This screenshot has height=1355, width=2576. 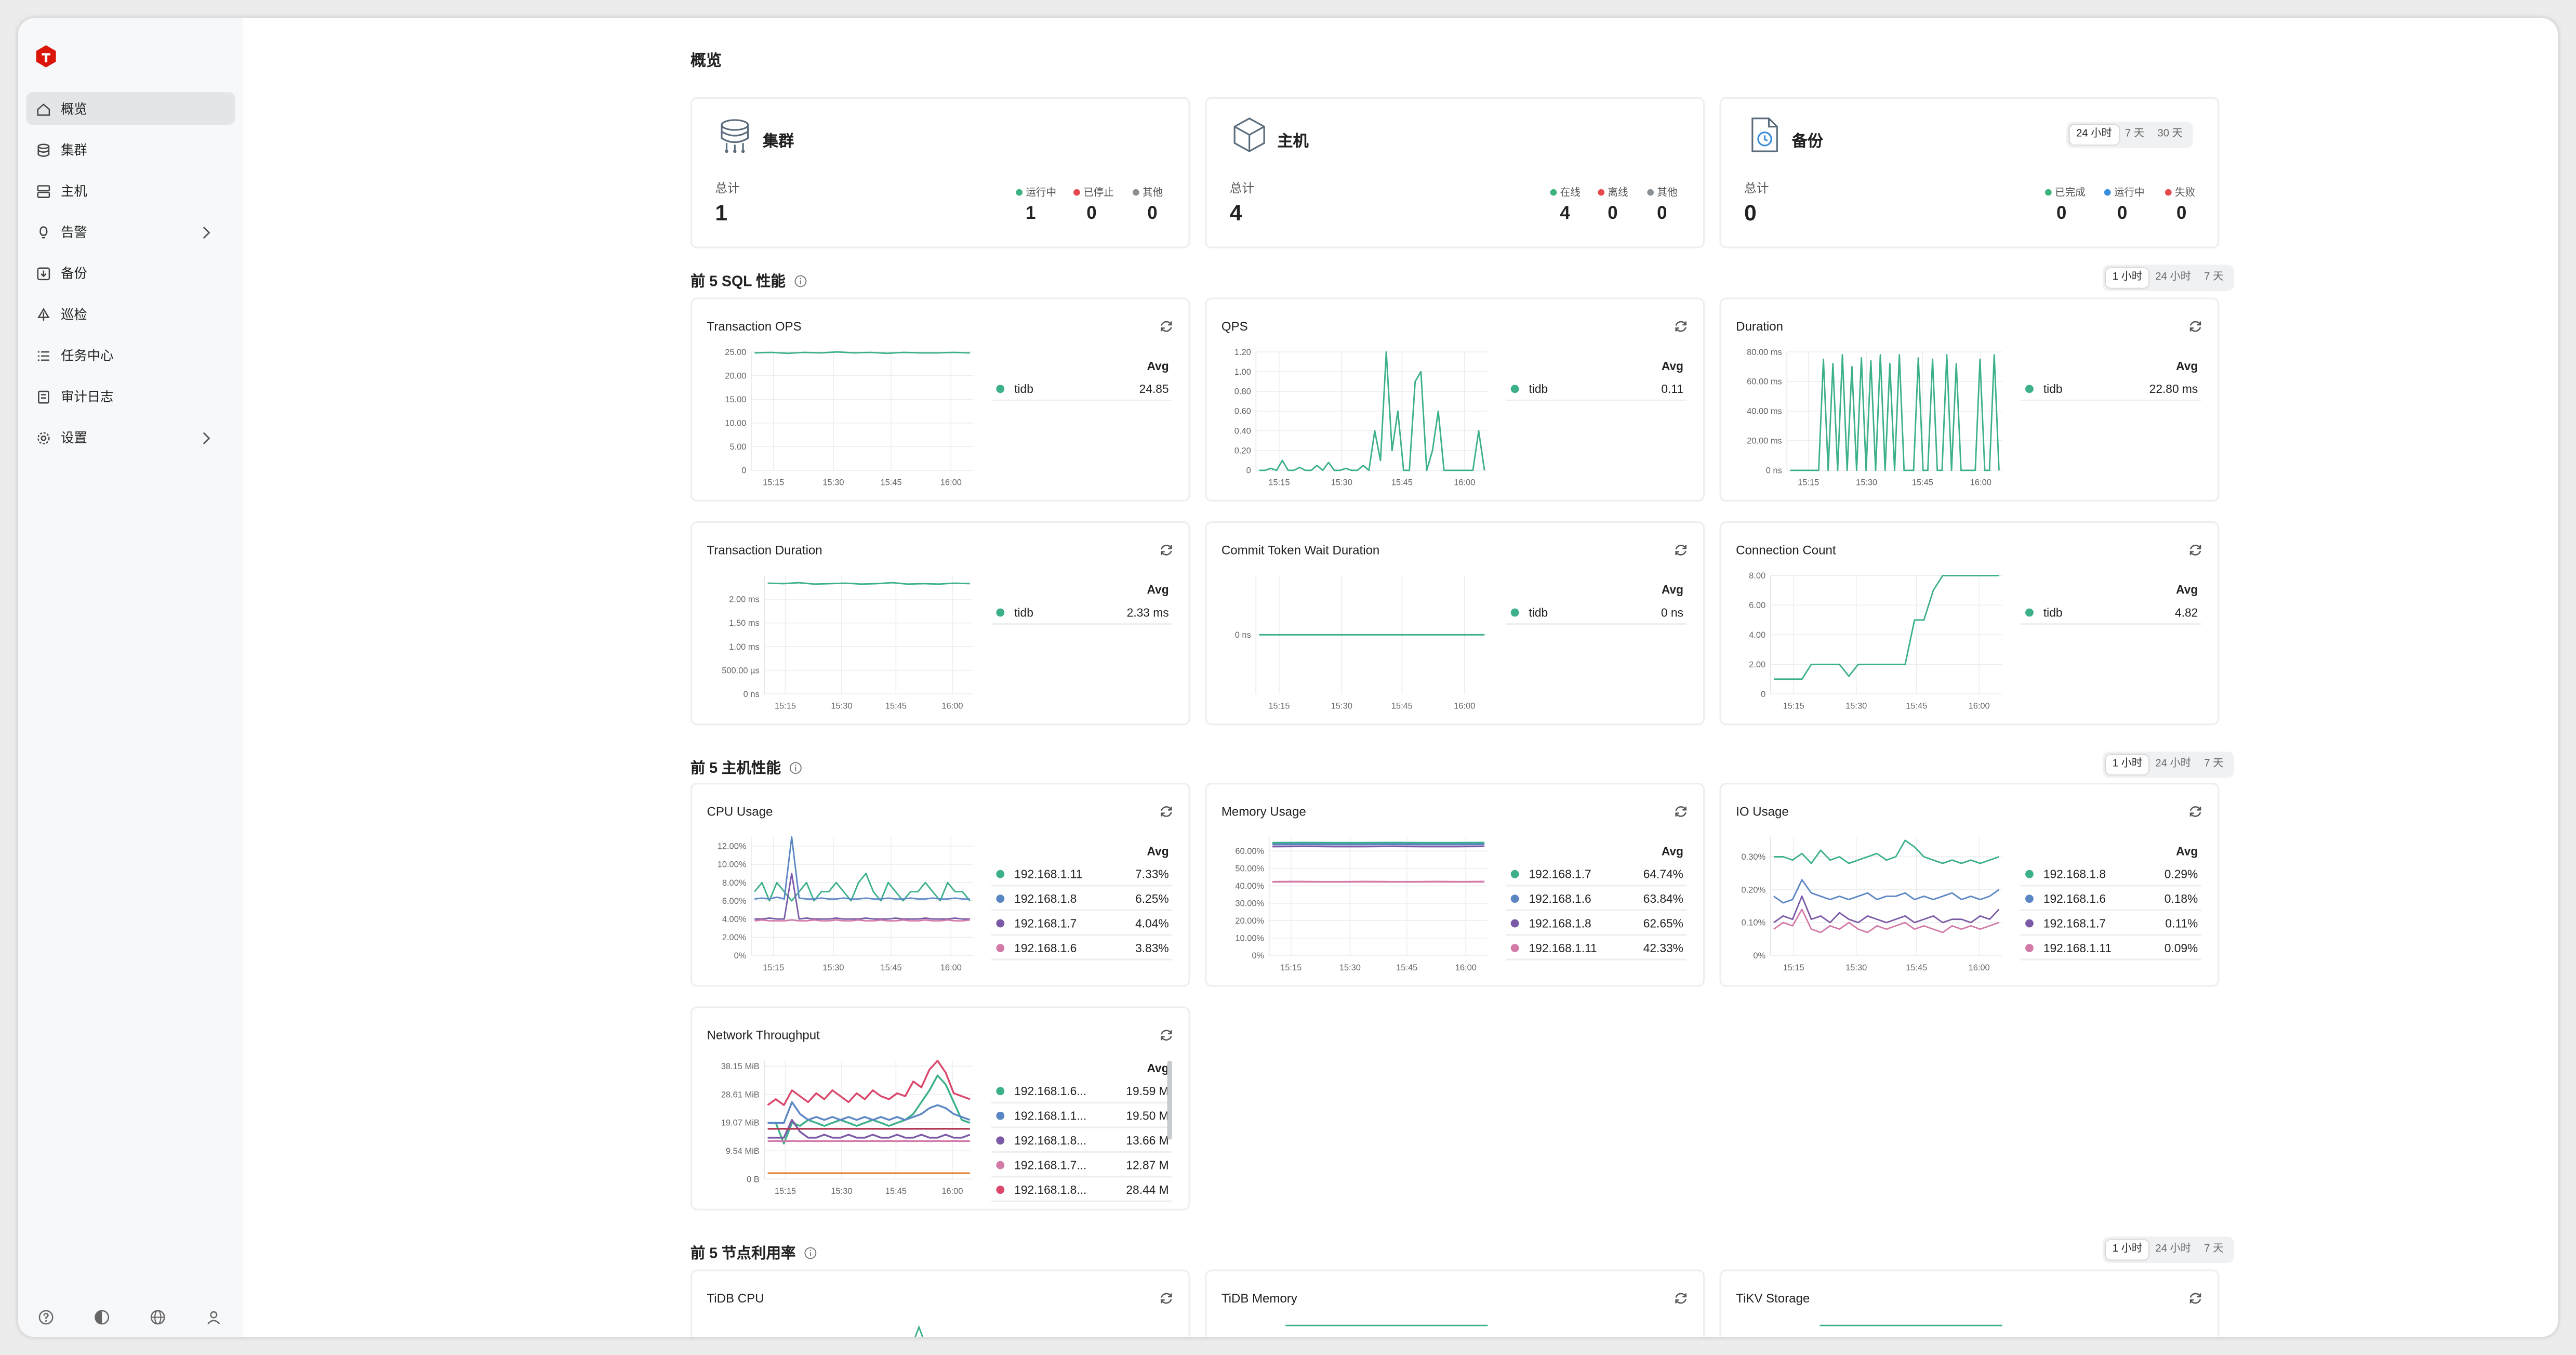 What do you see at coordinates (1235, 326) in the screenshot?
I see `chart-title: QPS` at bounding box center [1235, 326].